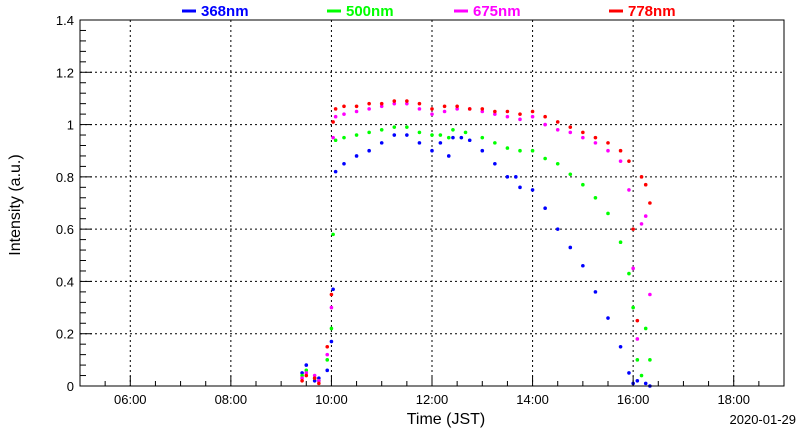 This screenshot has width=800, height=434. Describe the element at coordinates (65, 281) in the screenshot. I see `y-tick-label: 0.4` at that location.